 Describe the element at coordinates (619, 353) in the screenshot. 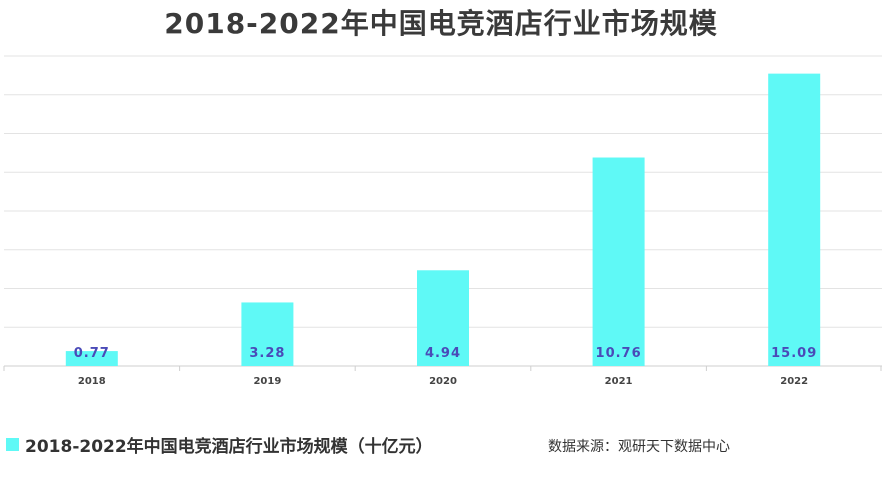

I see `data-label-2021: 10.76` at that location.